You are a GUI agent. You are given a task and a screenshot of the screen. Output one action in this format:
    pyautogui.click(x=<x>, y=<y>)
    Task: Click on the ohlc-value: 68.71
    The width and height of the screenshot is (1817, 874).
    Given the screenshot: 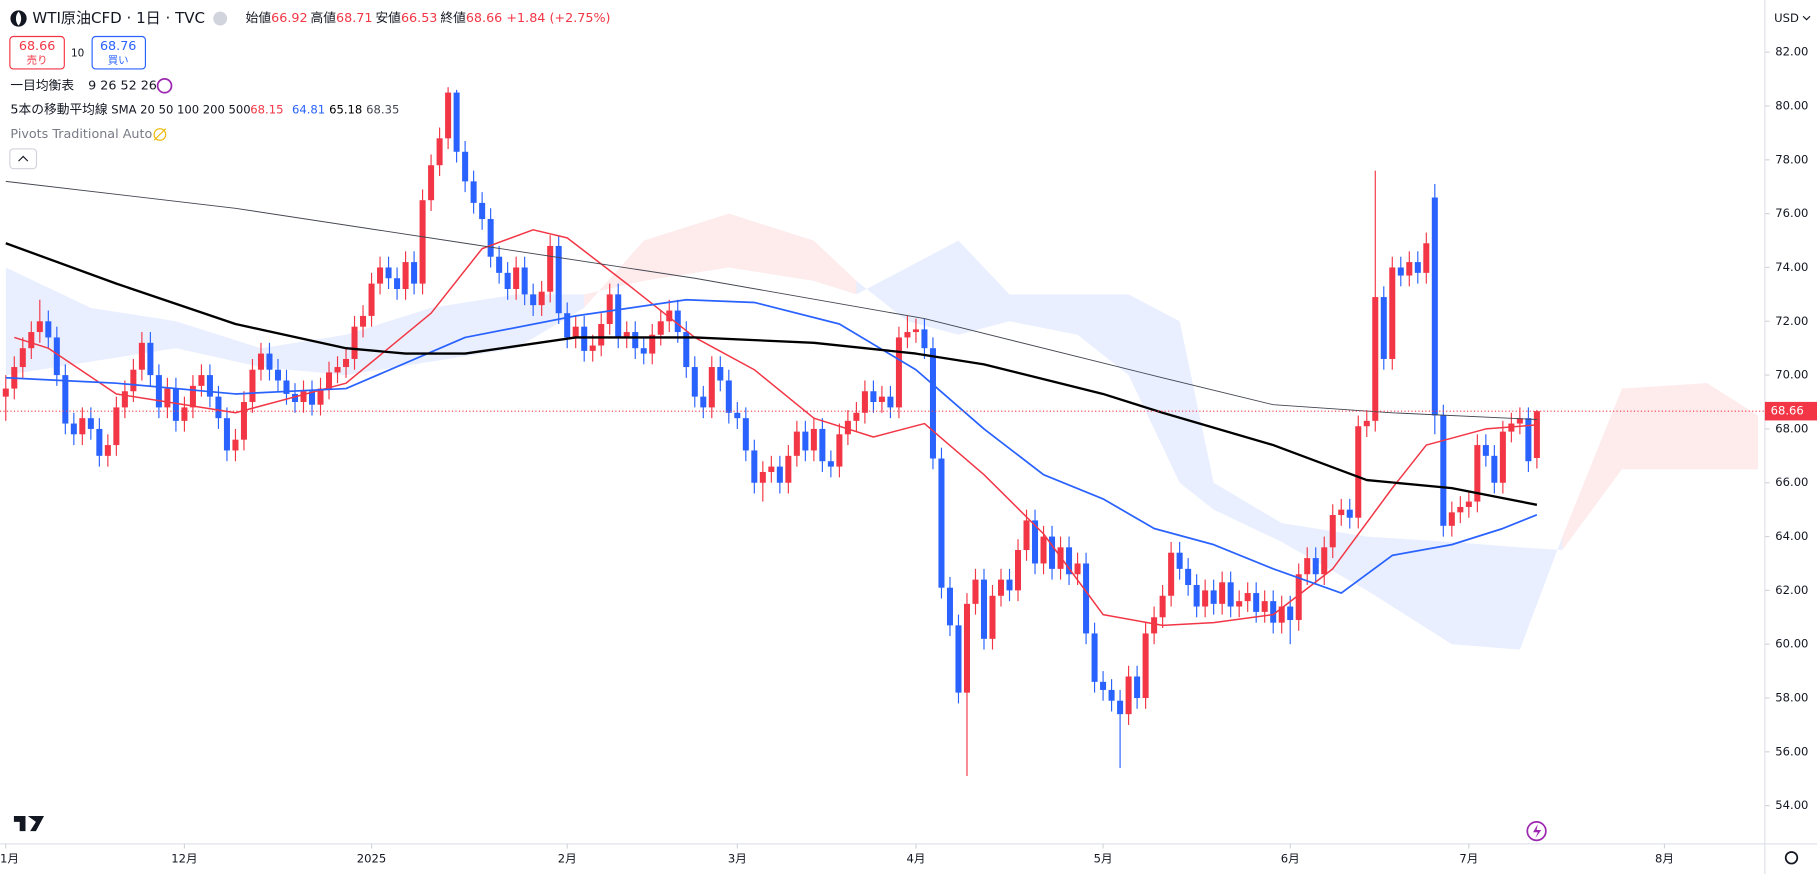 What is the action you would take?
    pyautogui.click(x=354, y=18)
    